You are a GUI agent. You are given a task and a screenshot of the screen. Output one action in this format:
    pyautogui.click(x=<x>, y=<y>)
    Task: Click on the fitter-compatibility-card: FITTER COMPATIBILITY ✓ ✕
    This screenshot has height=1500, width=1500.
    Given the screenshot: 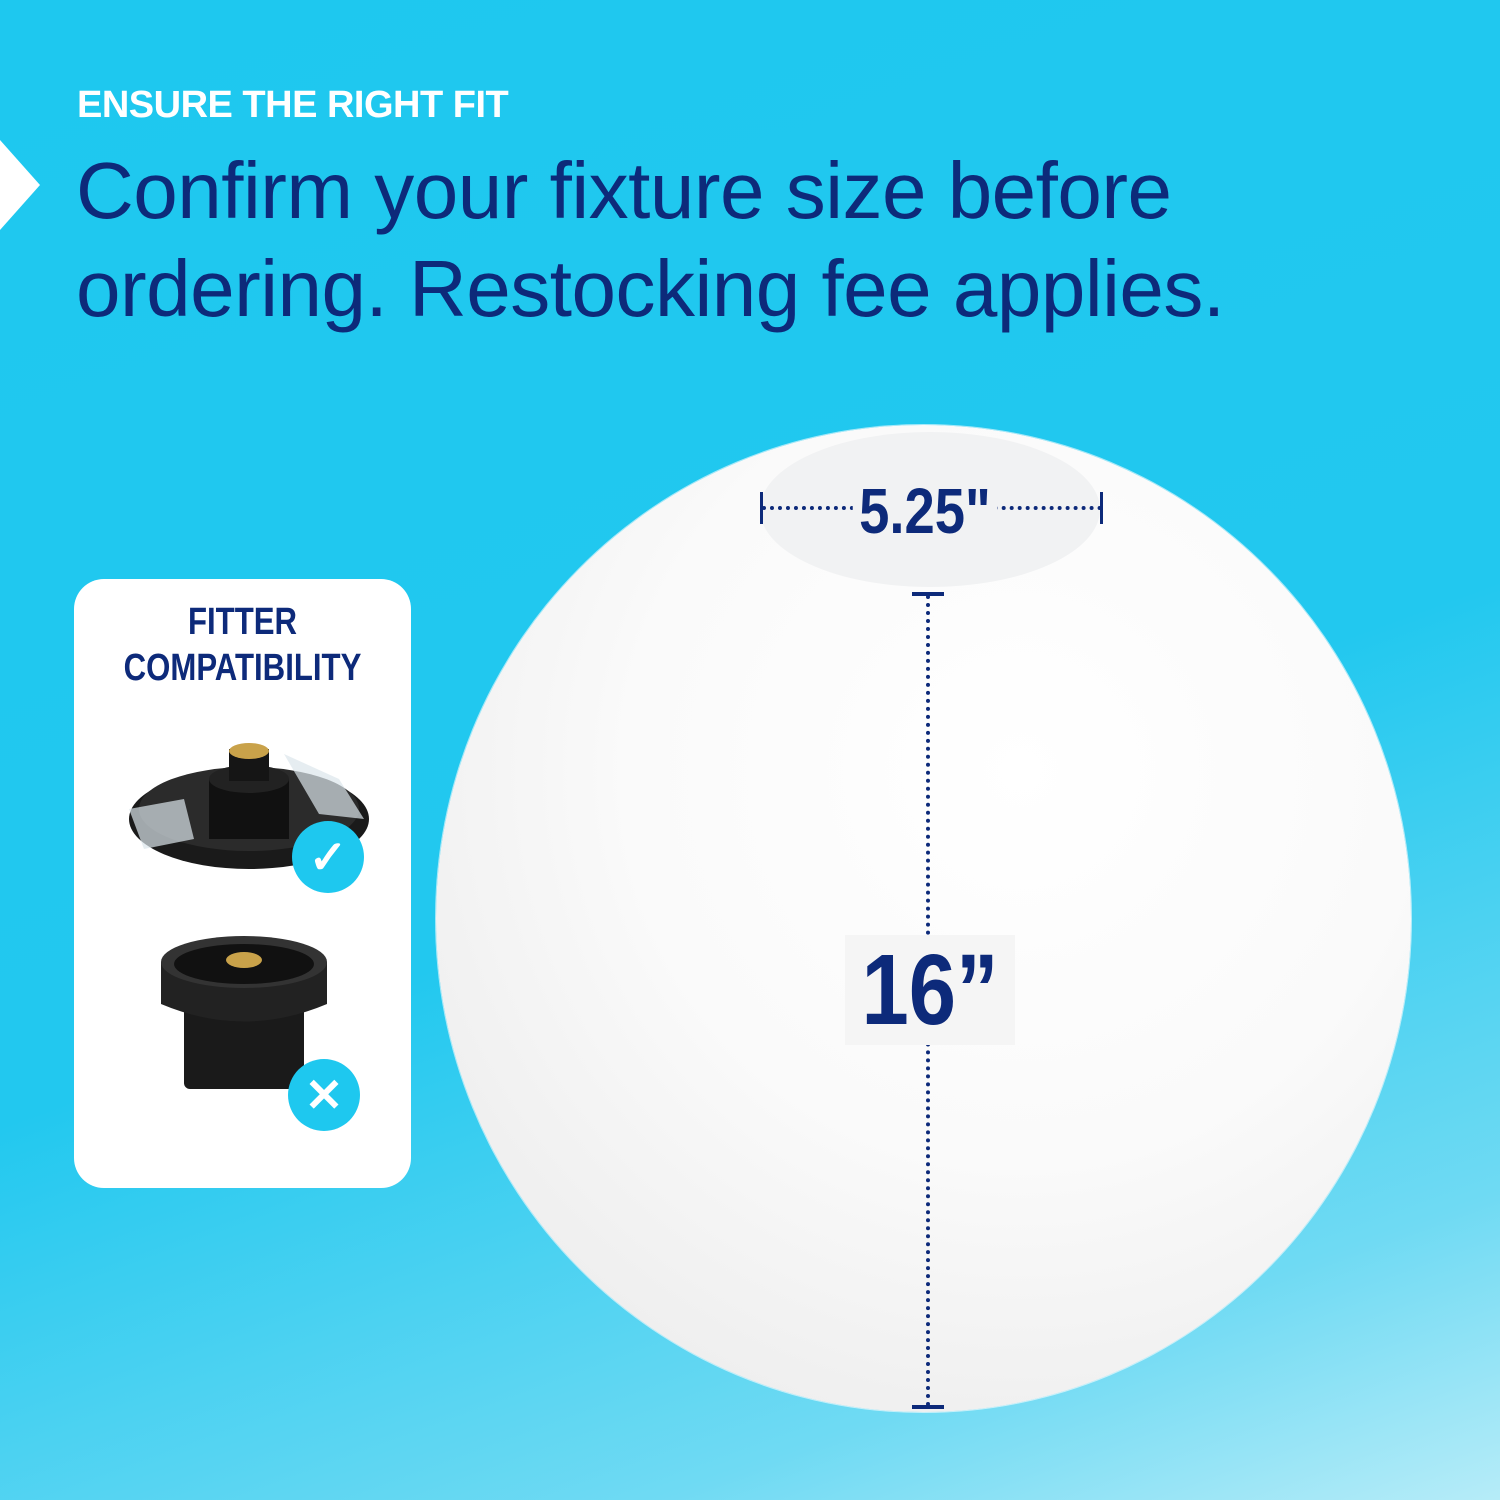 What is the action you would take?
    pyautogui.click(x=242, y=883)
    